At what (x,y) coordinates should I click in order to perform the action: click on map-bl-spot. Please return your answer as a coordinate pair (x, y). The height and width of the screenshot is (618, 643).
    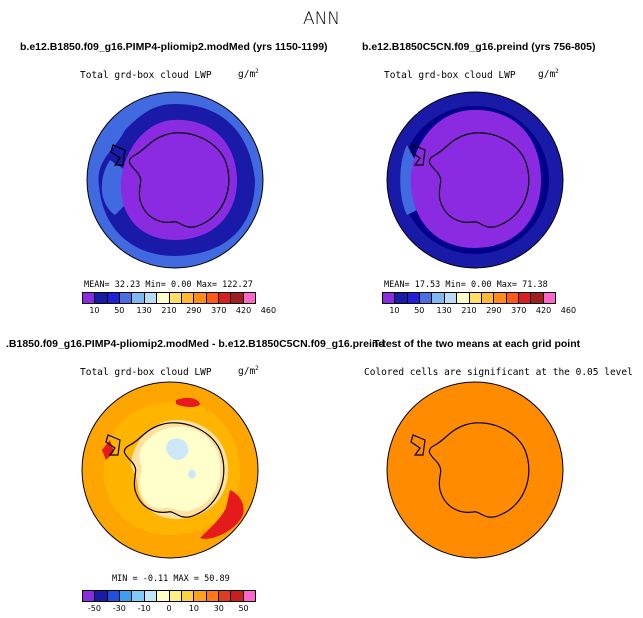
    Looking at the image, I should click on (181, 458).